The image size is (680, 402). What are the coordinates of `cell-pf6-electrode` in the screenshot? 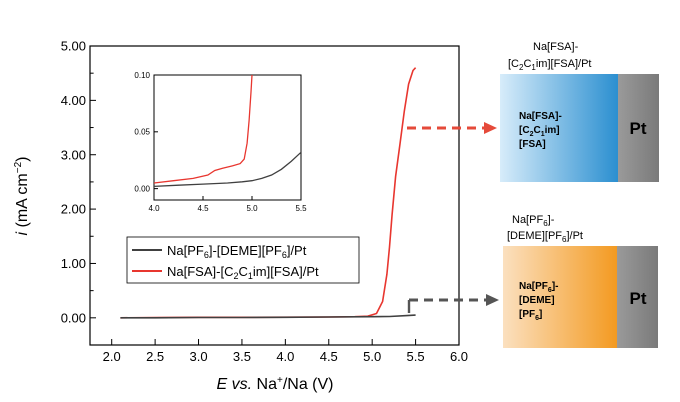 It's located at (637, 297).